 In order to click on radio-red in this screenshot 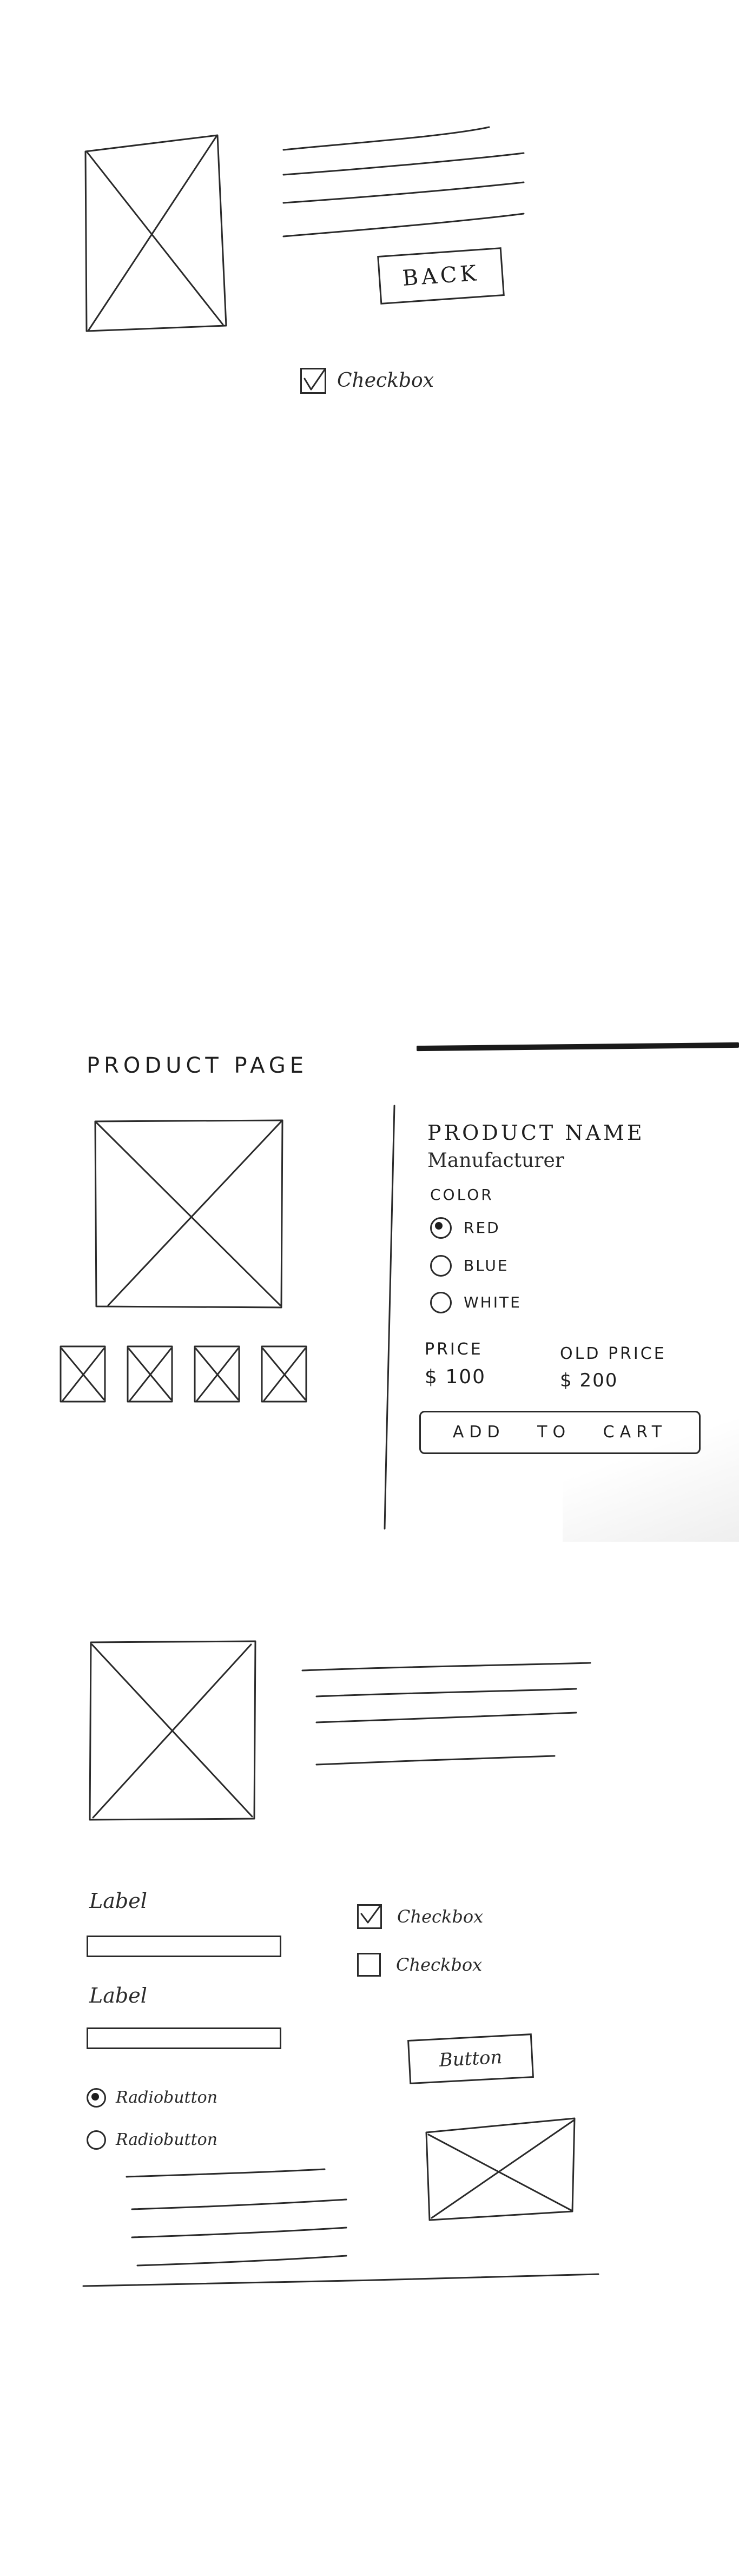, I will do `click(441, 1228)`.